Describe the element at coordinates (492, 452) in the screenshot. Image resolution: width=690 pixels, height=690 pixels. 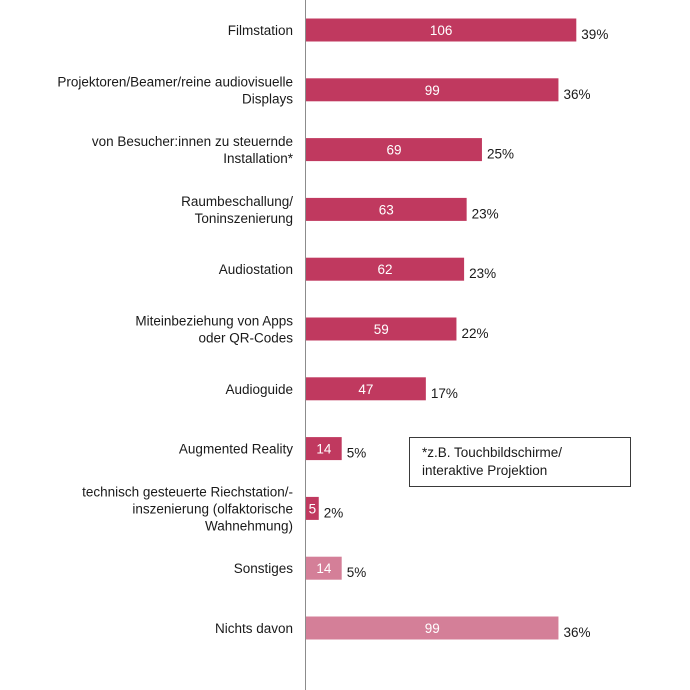
I see `footnote-line-1: *z.B. Touchbildschirme/` at that location.